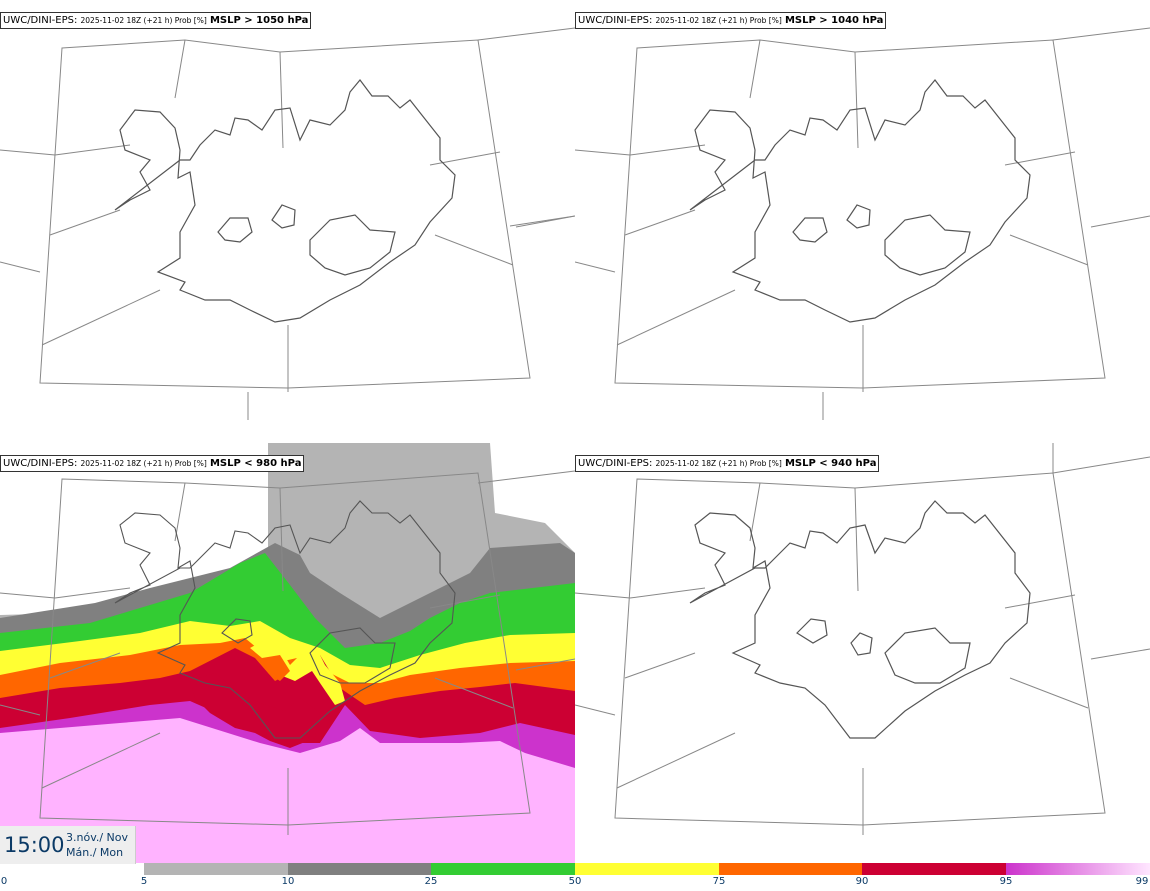 The height and width of the screenshot is (891, 1150). I want to click on valid-weekday: Mán./ Mon, so click(95, 852).